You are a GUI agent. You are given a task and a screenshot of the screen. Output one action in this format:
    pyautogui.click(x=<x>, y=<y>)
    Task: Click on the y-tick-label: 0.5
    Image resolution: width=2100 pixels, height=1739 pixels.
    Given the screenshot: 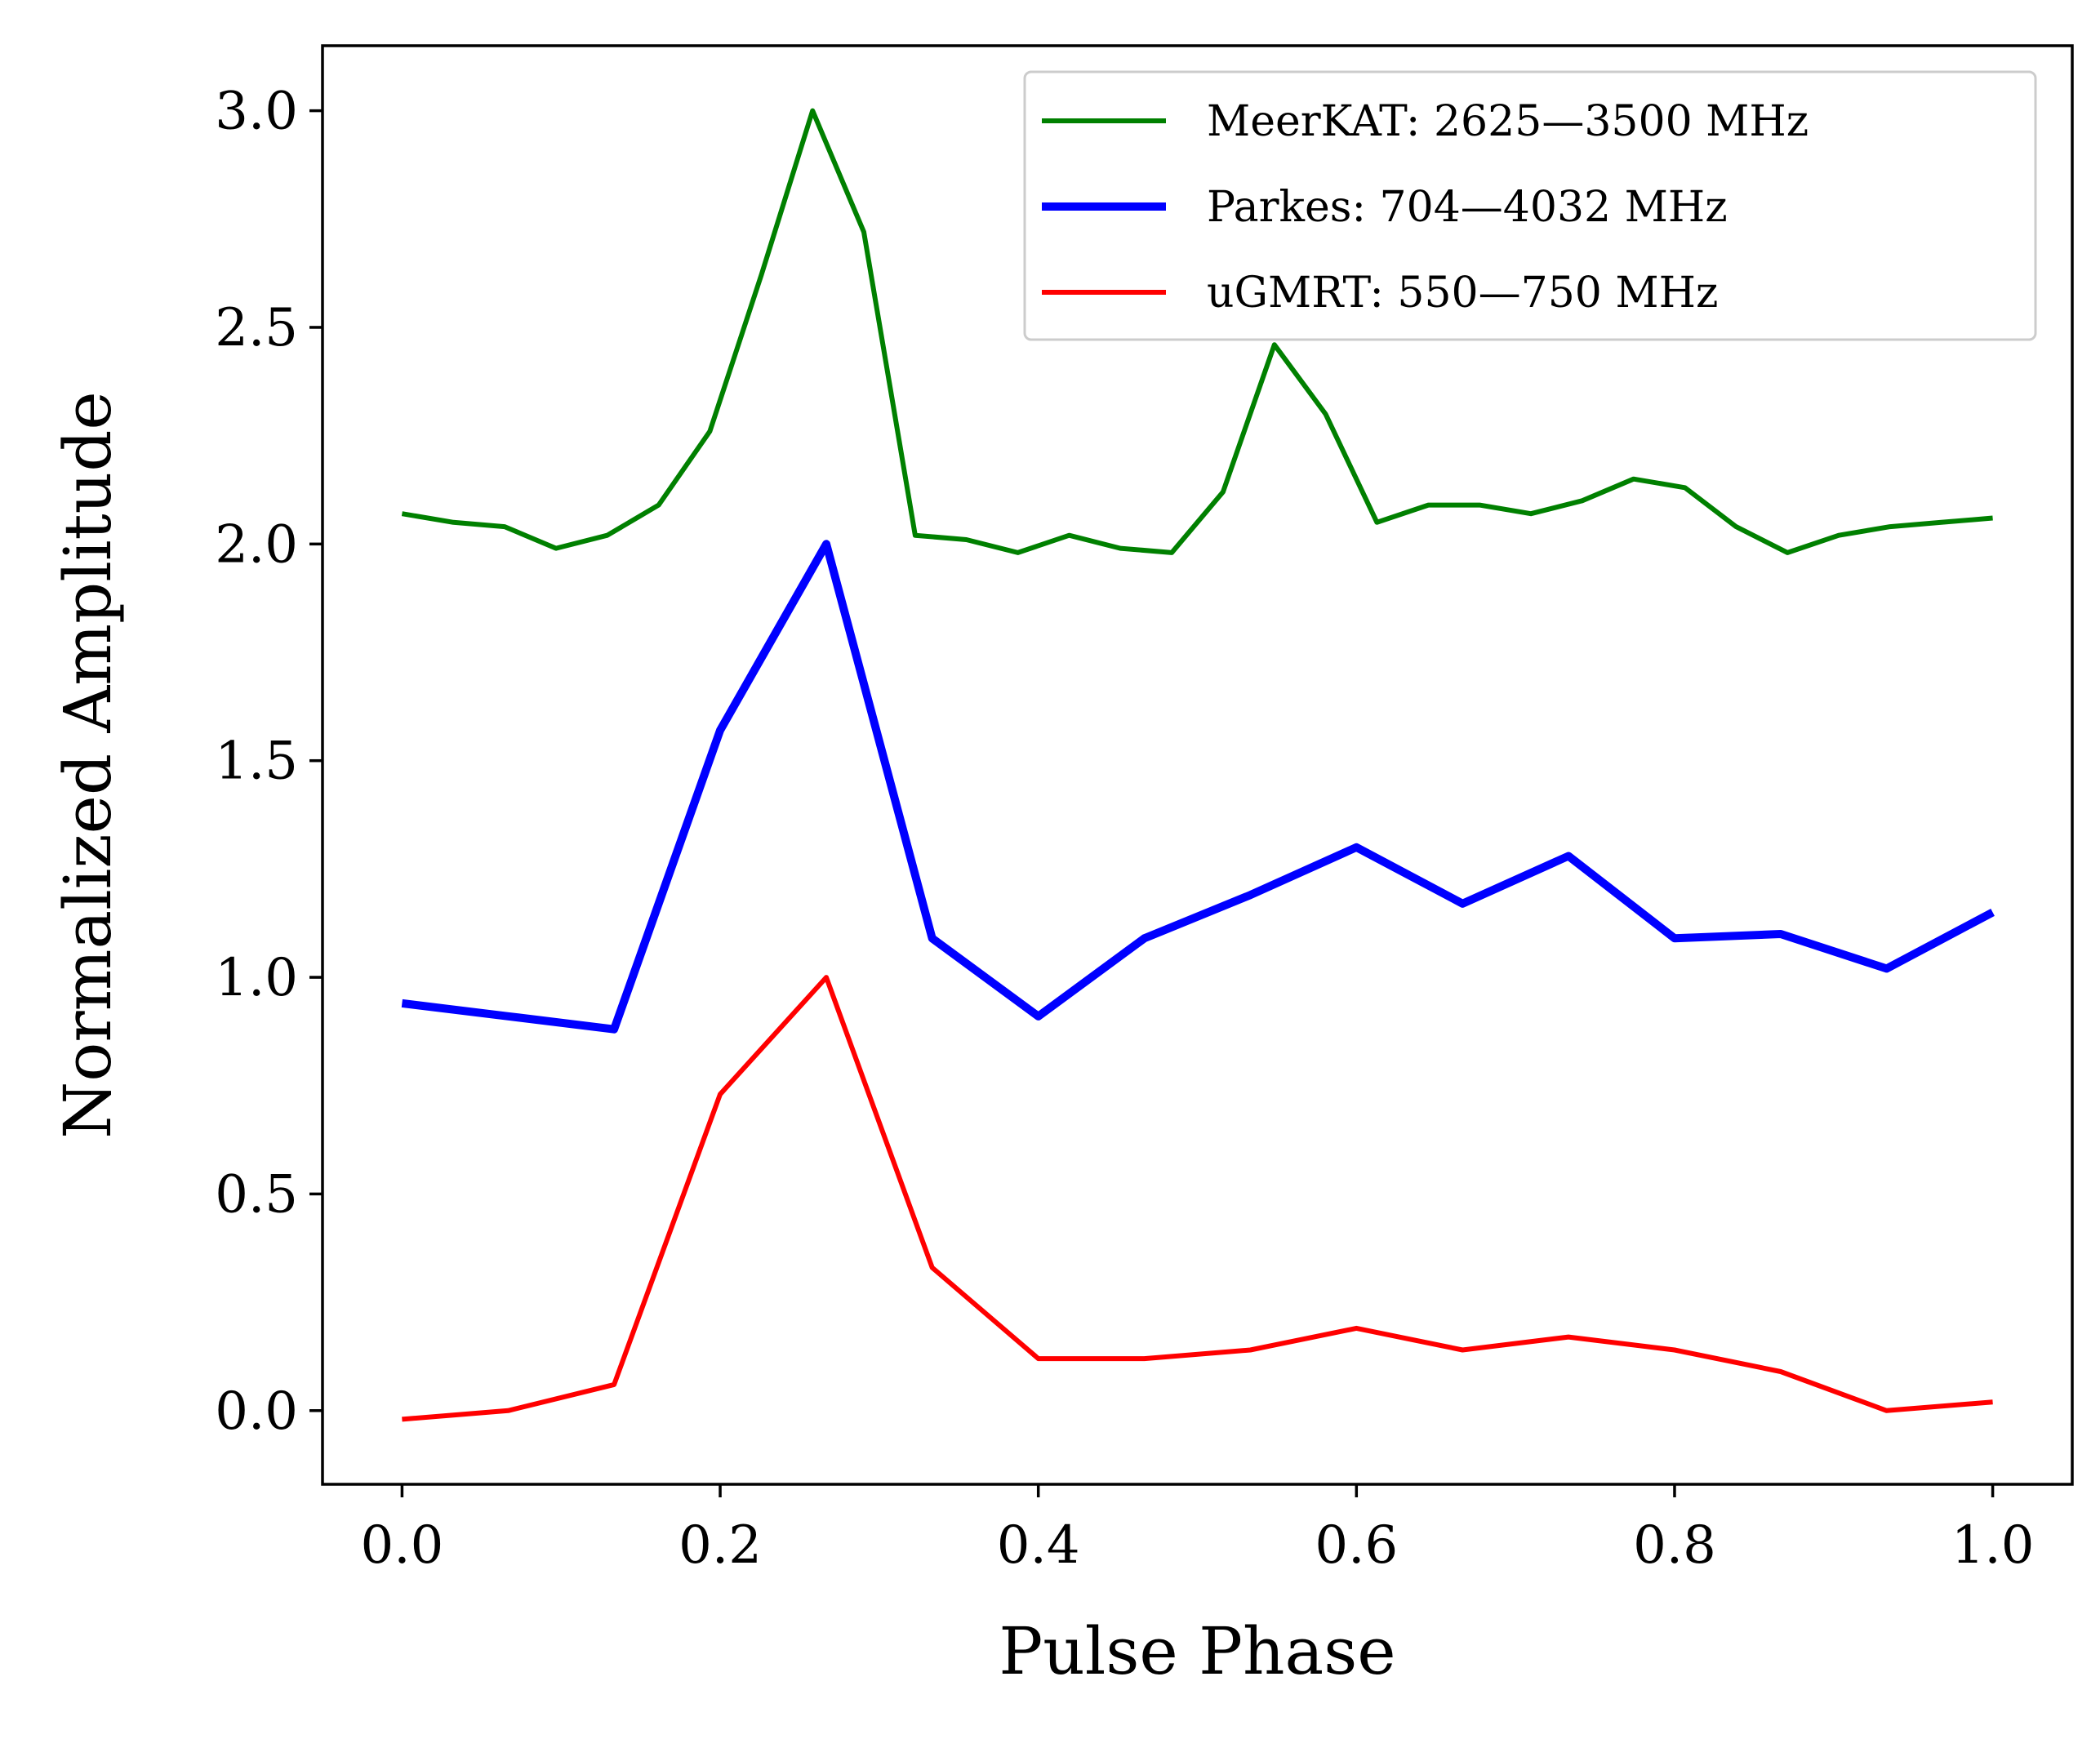 What is the action you would take?
    pyautogui.click(x=256, y=1194)
    